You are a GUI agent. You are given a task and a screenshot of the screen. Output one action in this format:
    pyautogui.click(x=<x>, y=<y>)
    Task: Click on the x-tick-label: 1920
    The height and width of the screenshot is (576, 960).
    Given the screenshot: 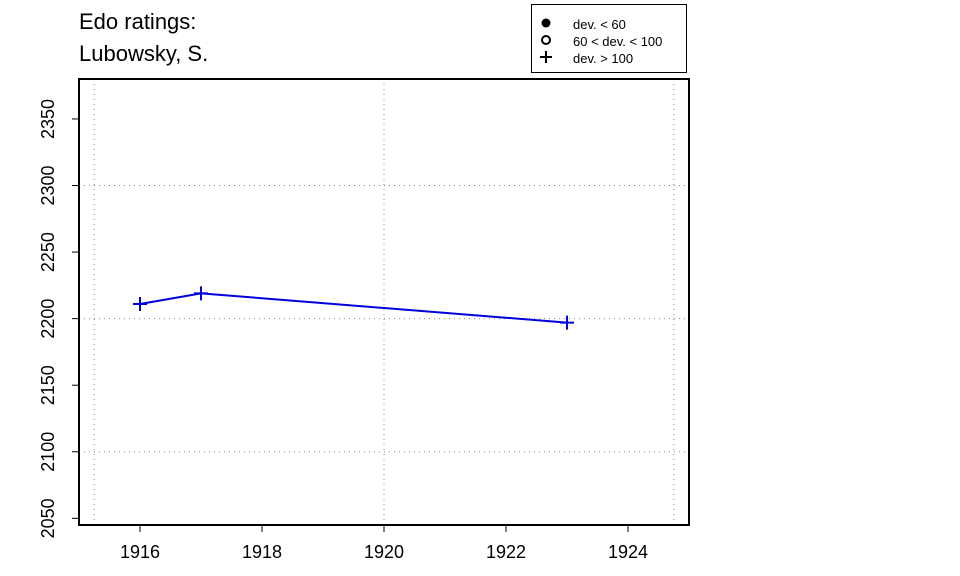 What is the action you would take?
    pyautogui.click(x=384, y=552)
    